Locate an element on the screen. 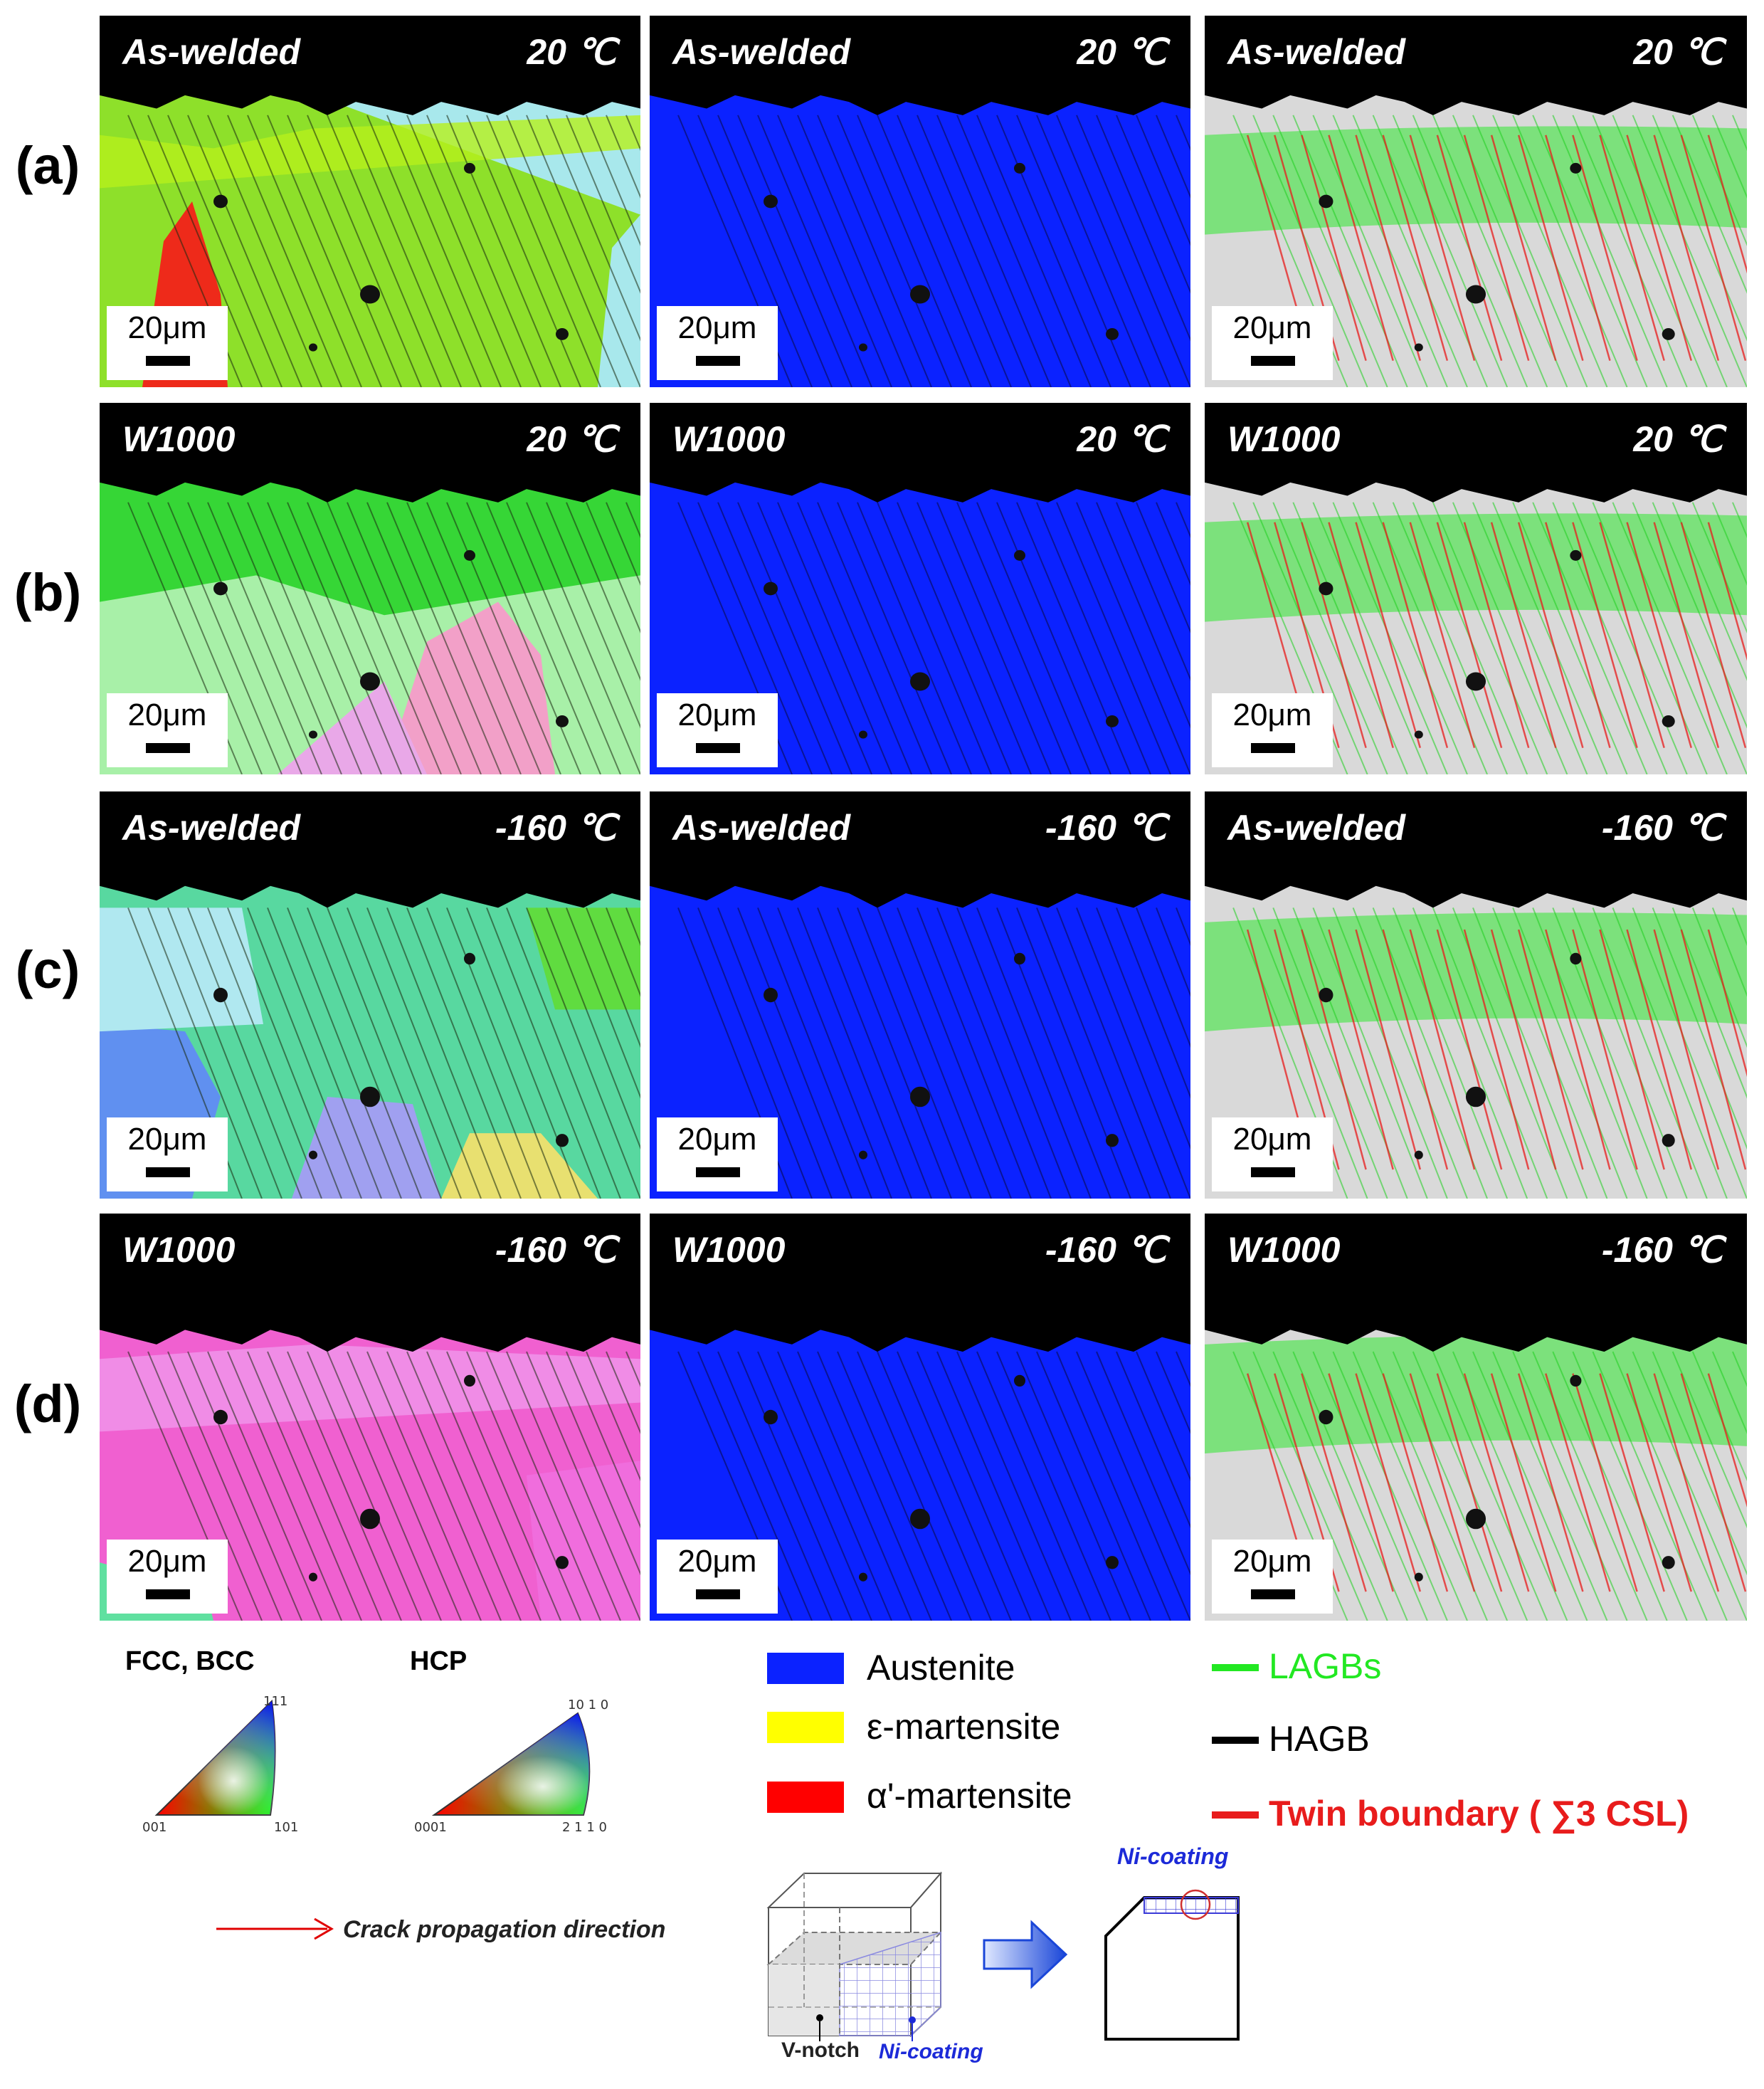 Image resolution: width=1764 pixels, height=2089 pixels. row-label-a: (a) is located at coordinates (47, 166).